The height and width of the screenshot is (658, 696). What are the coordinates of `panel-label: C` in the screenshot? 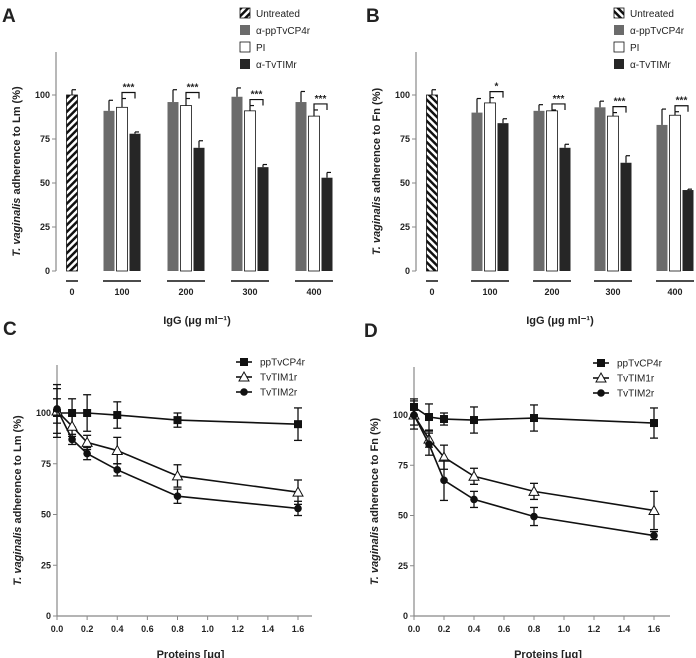 It's located at (10, 329).